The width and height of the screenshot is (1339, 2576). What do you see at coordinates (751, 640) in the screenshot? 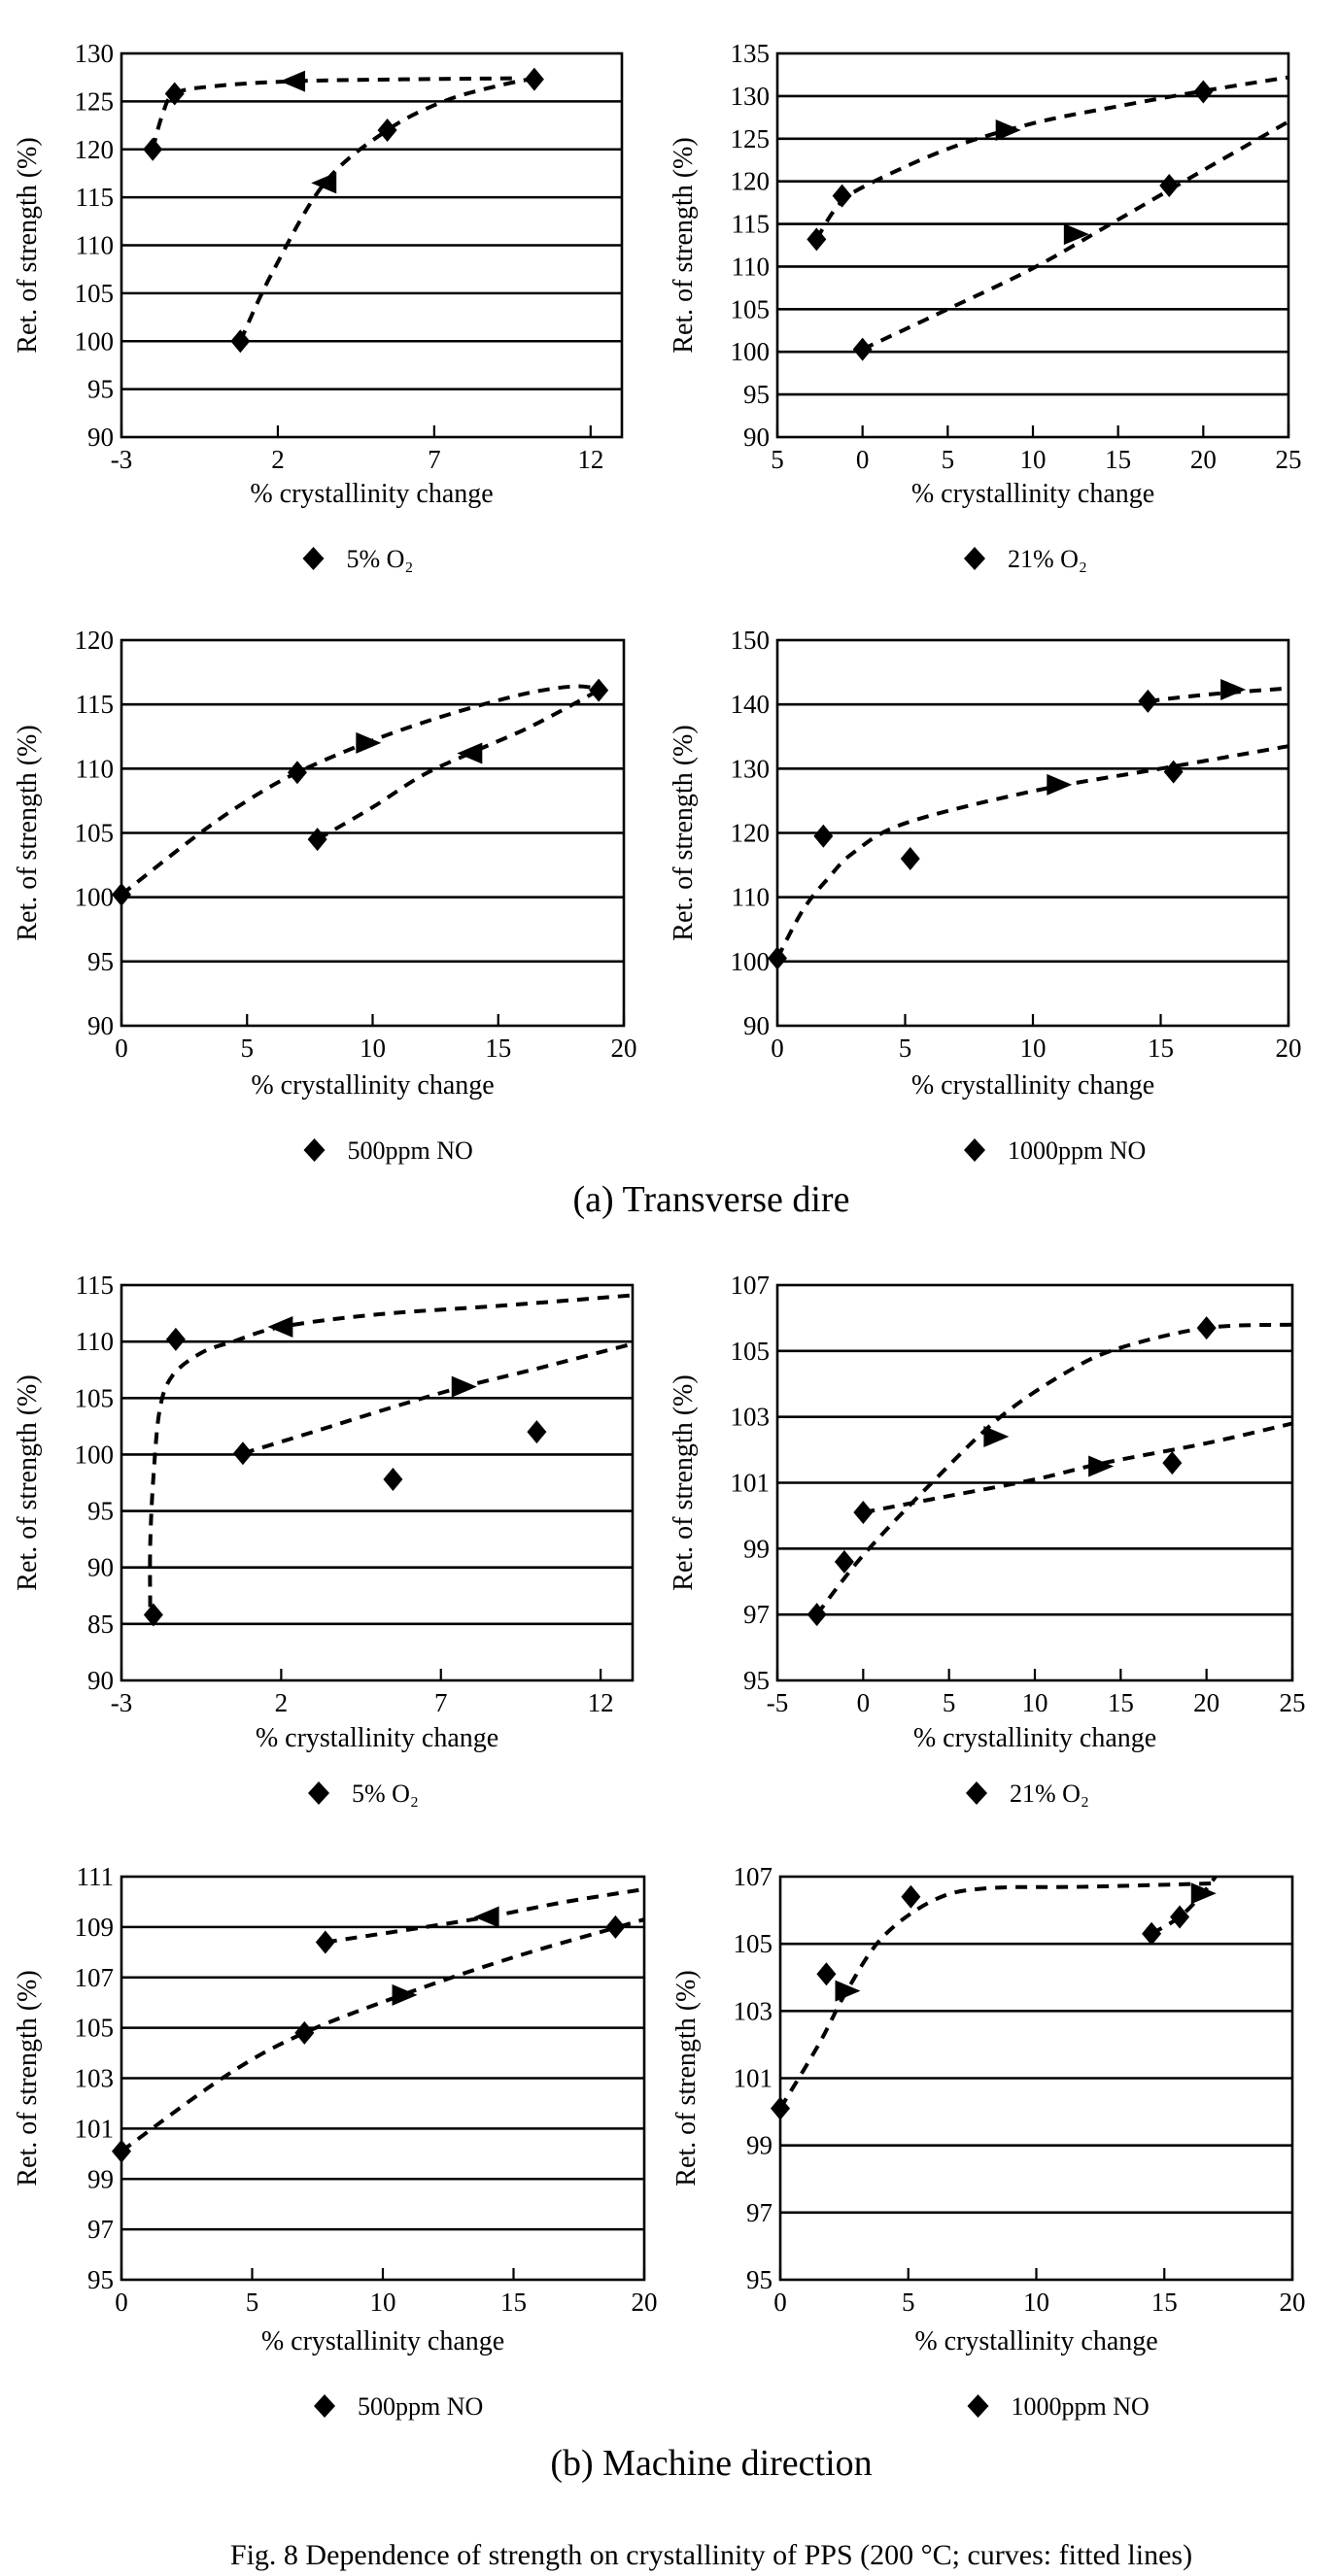
I see `y-tick-label: 150` at bounding box center [751, 640].